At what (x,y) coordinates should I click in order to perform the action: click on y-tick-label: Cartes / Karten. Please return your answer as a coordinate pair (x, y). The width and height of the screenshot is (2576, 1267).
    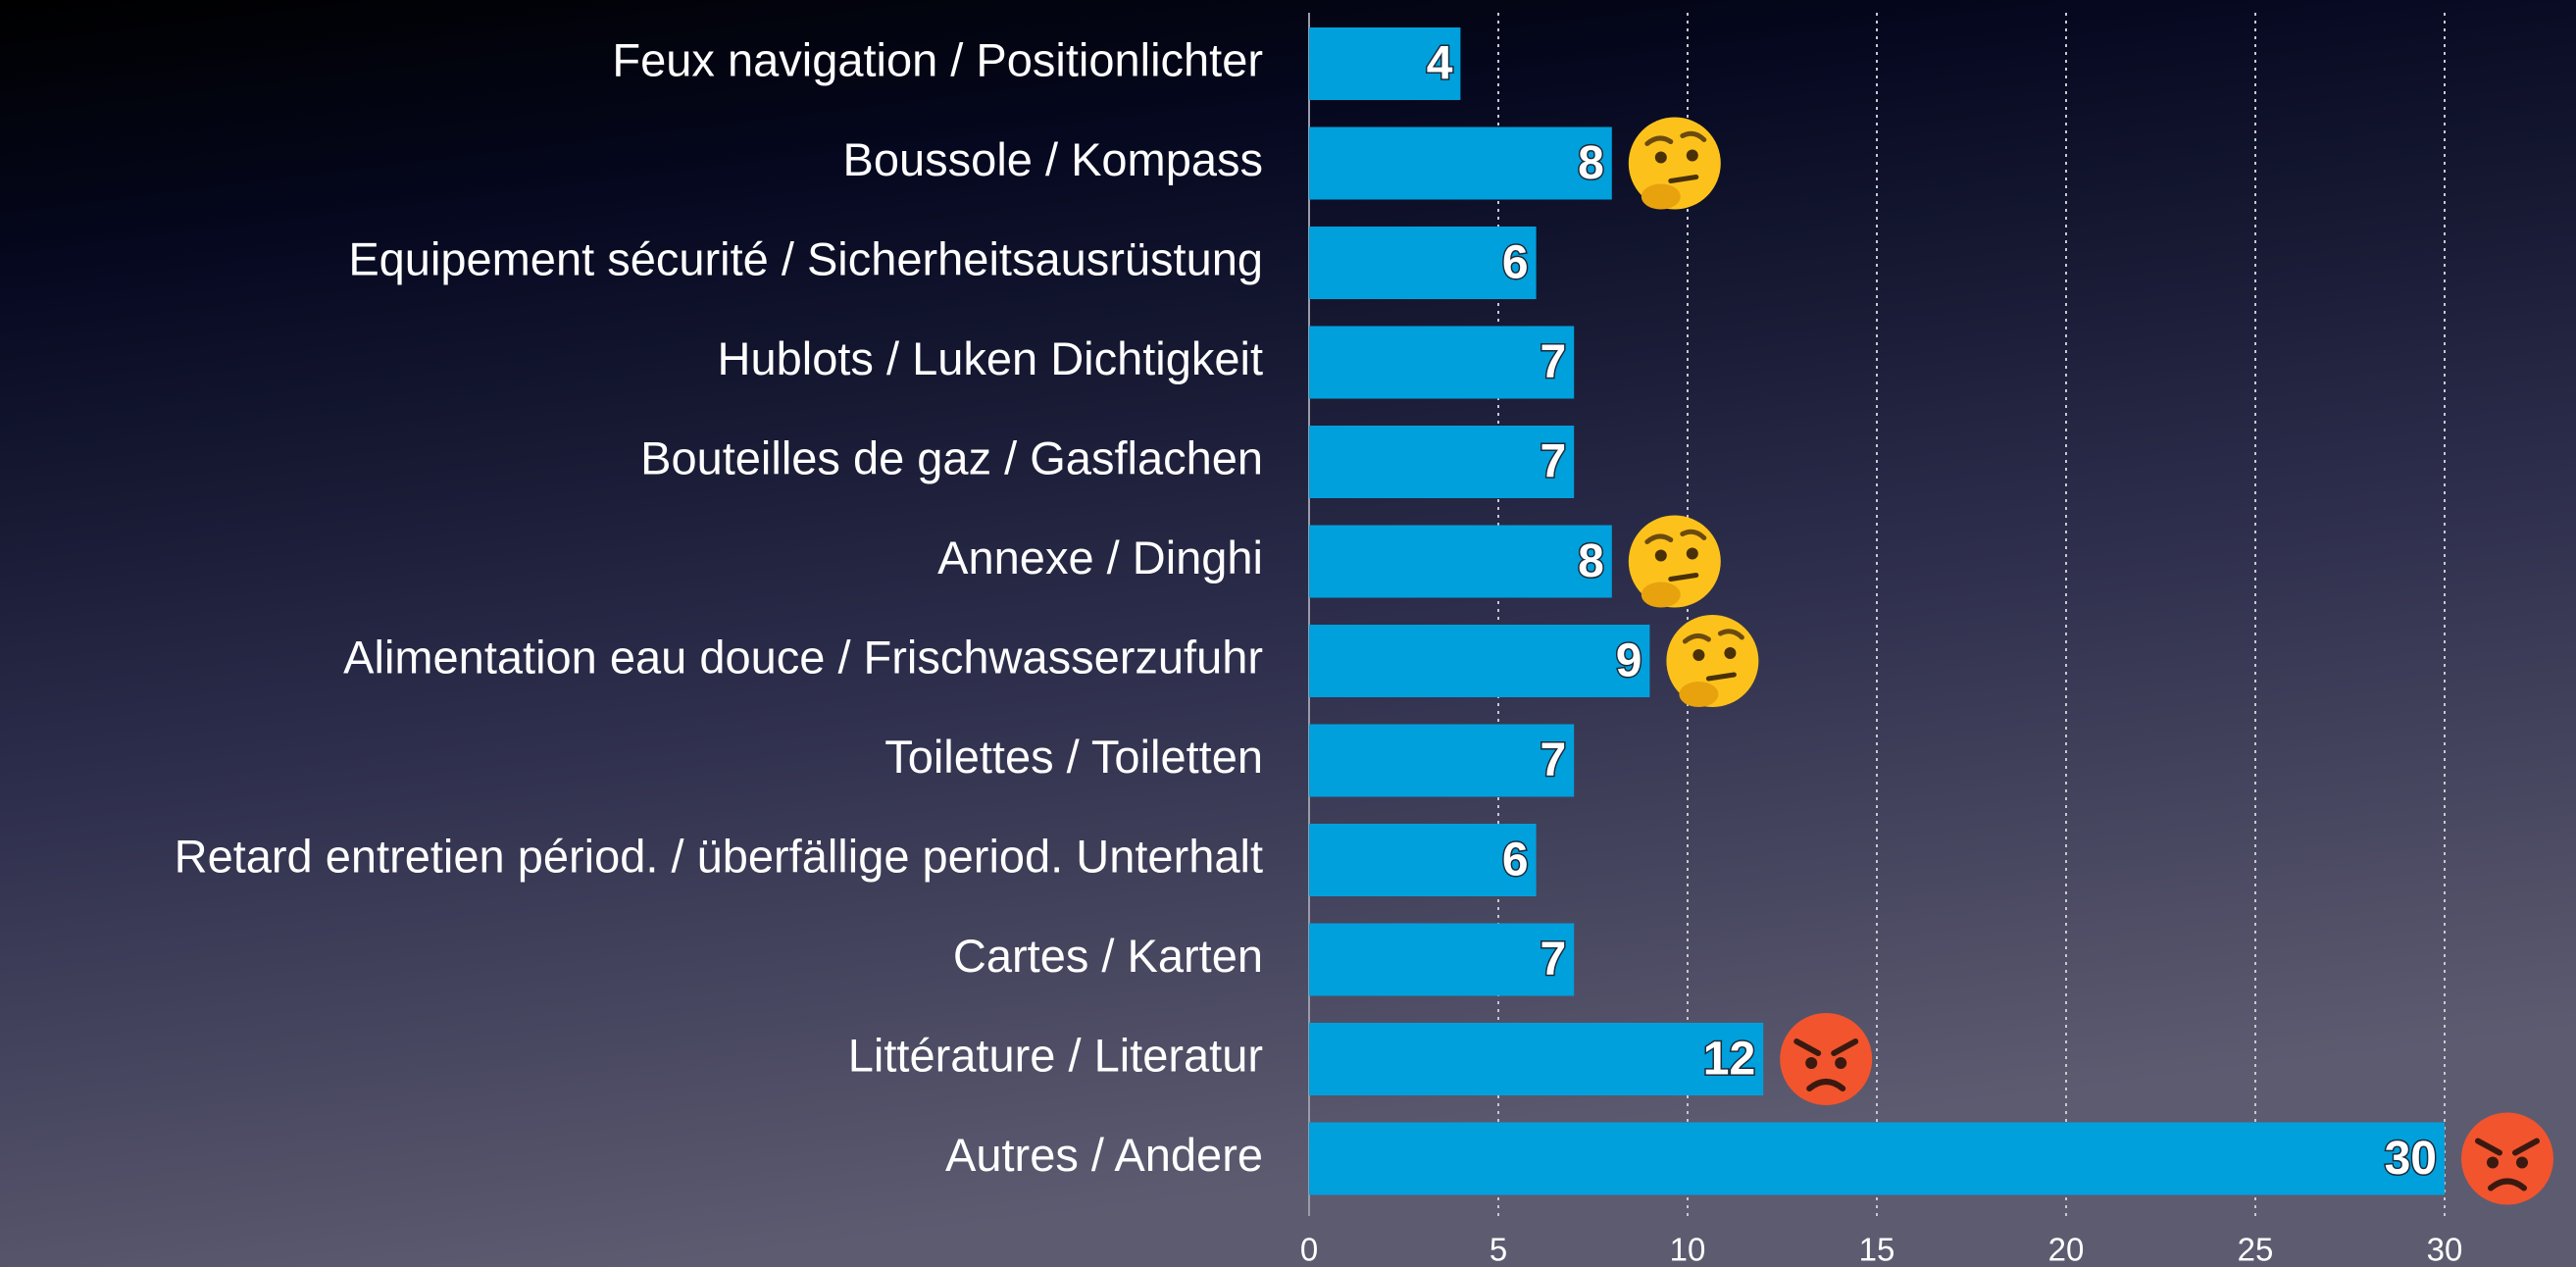
    Looking at the image, I should click on (1108, 956).